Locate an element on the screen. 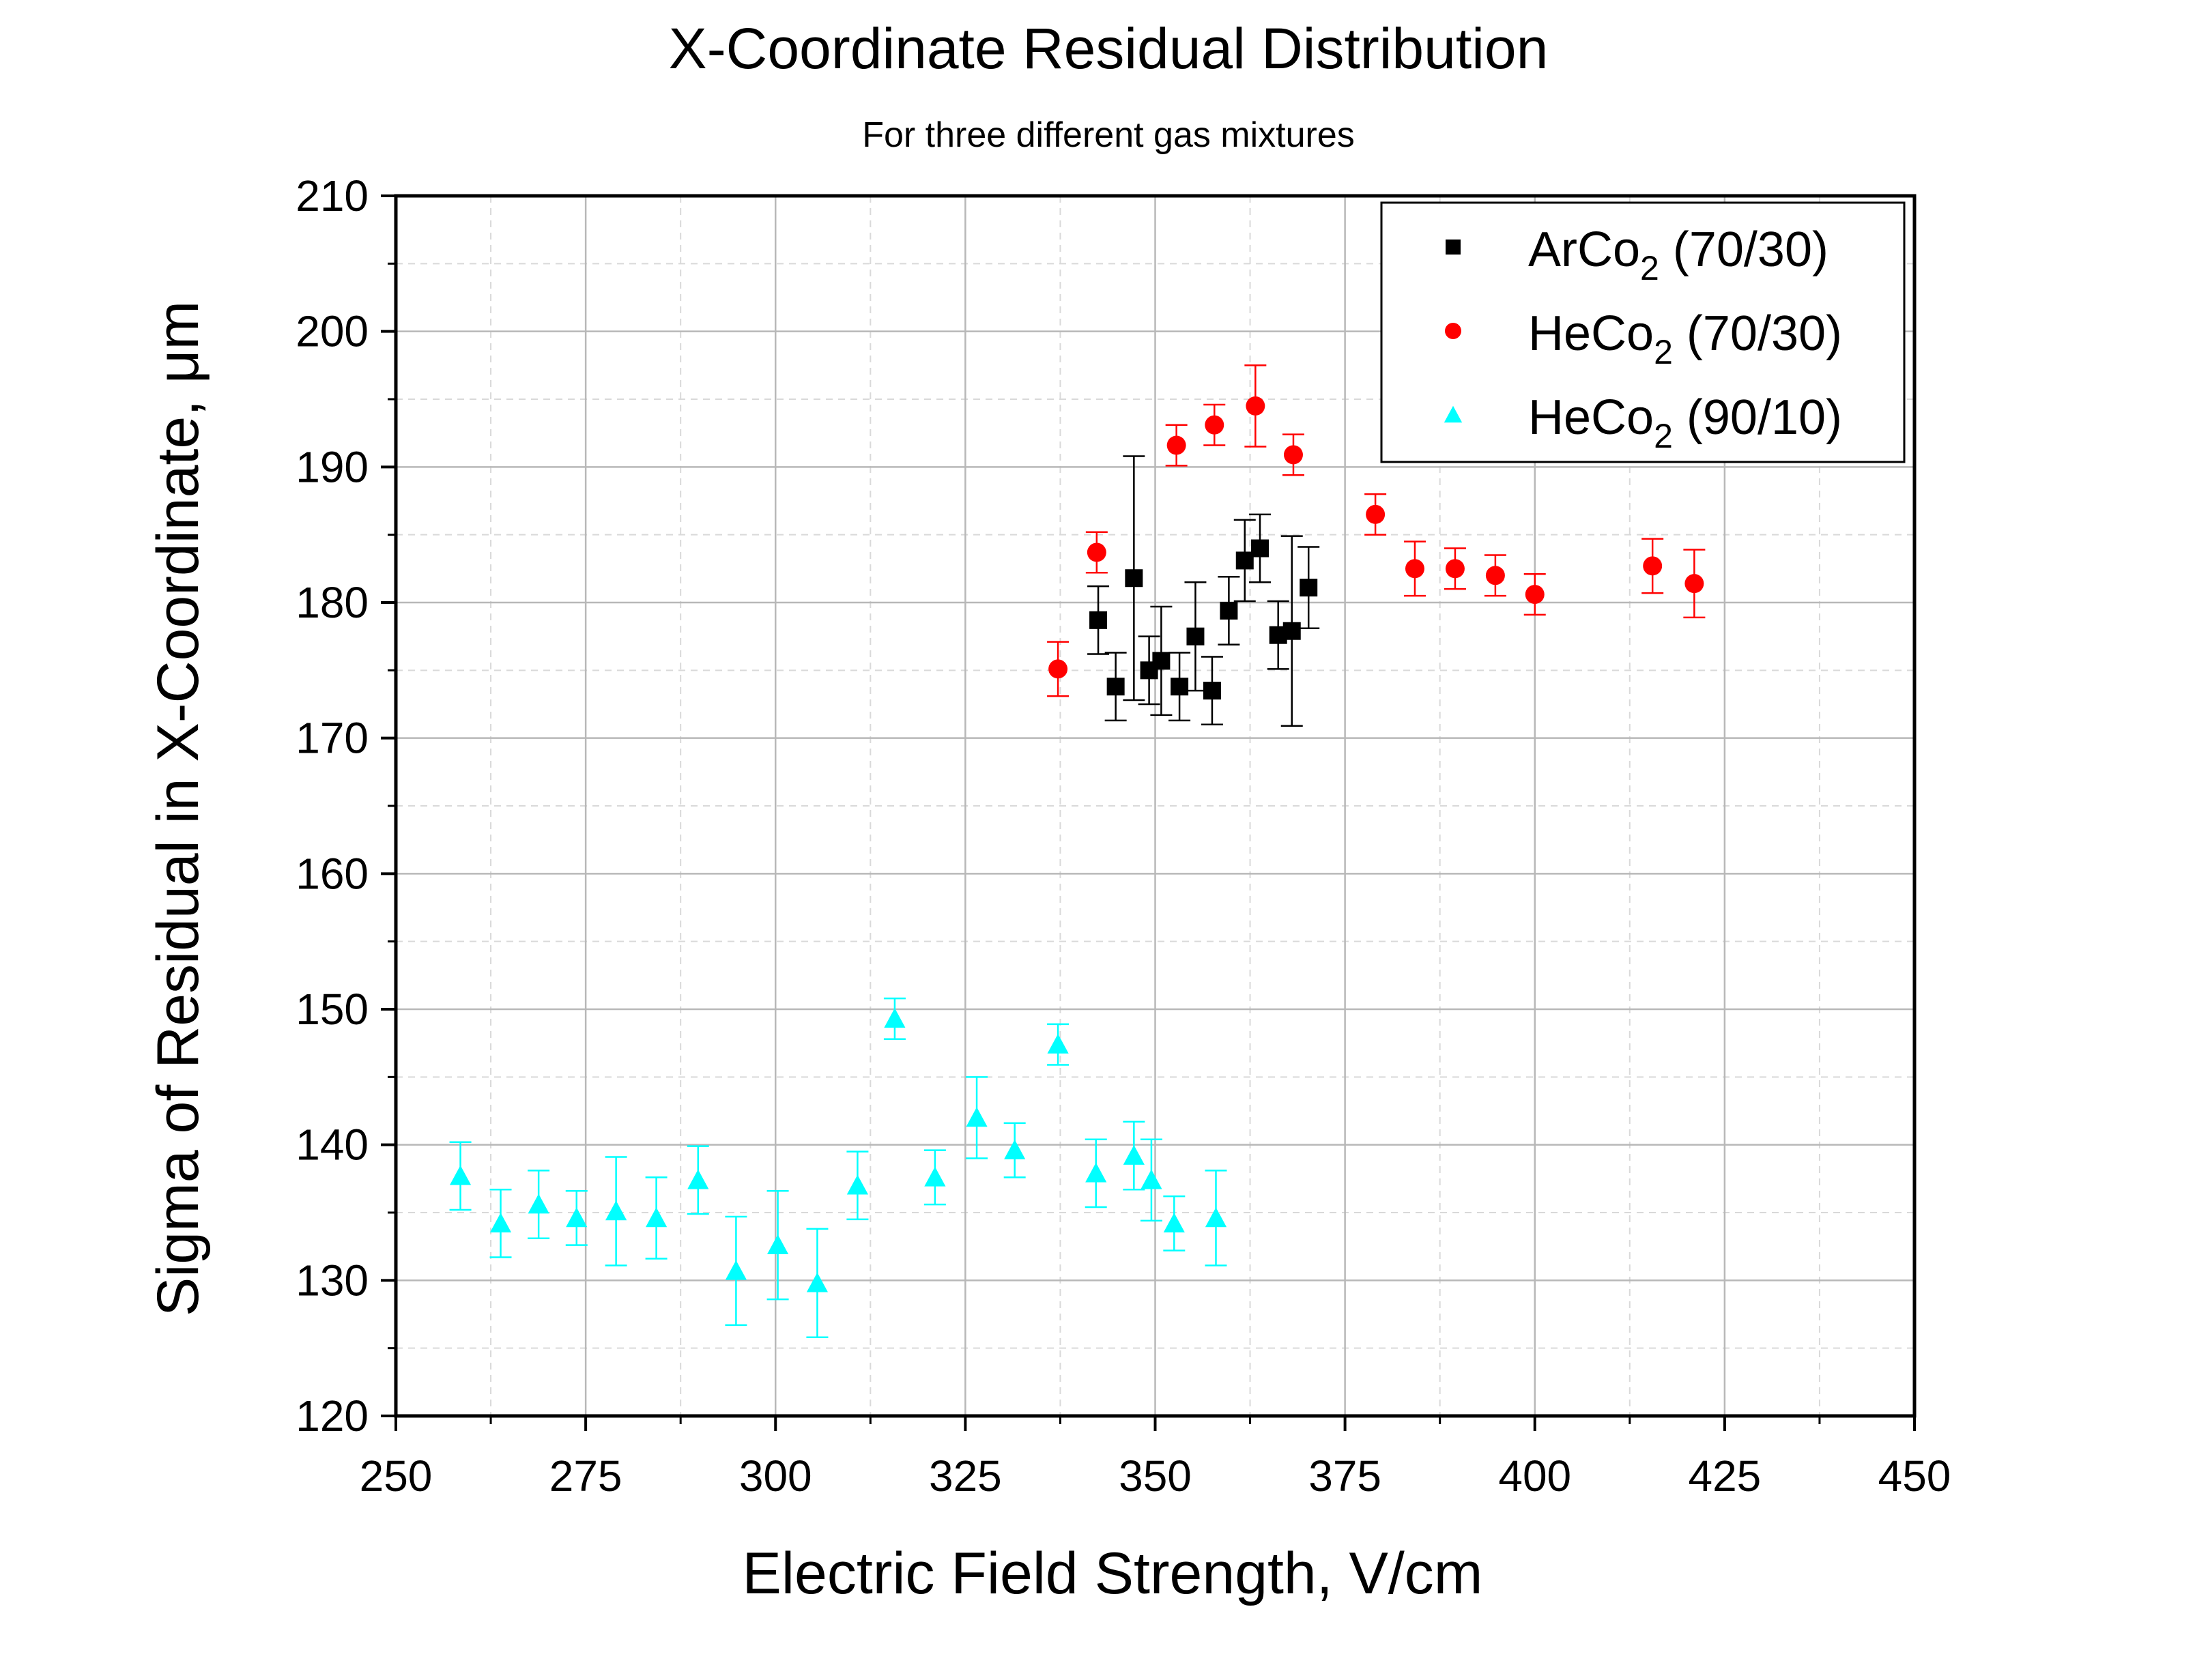 The image size is (2195, 1680). chart-subtitle: For three different gas mixtures is located at coordinates (1109, 135).